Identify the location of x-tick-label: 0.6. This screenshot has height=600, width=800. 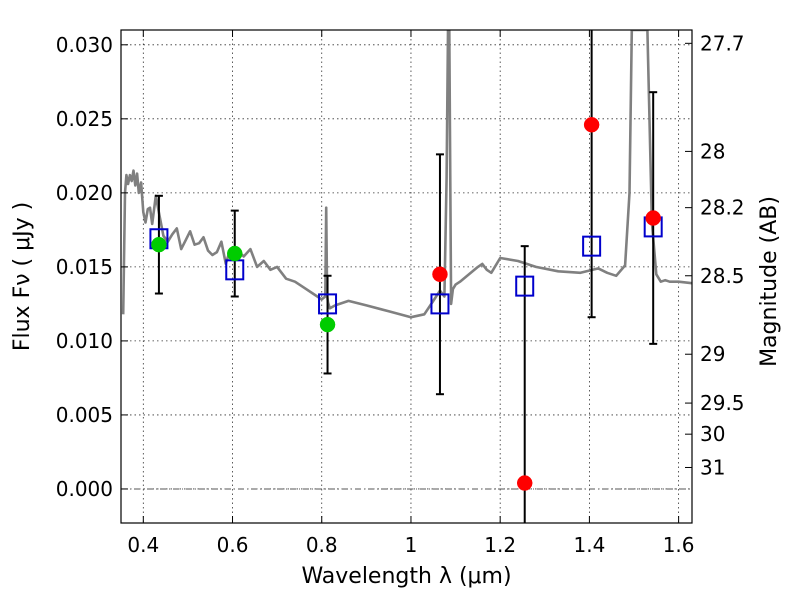
(233, 545).